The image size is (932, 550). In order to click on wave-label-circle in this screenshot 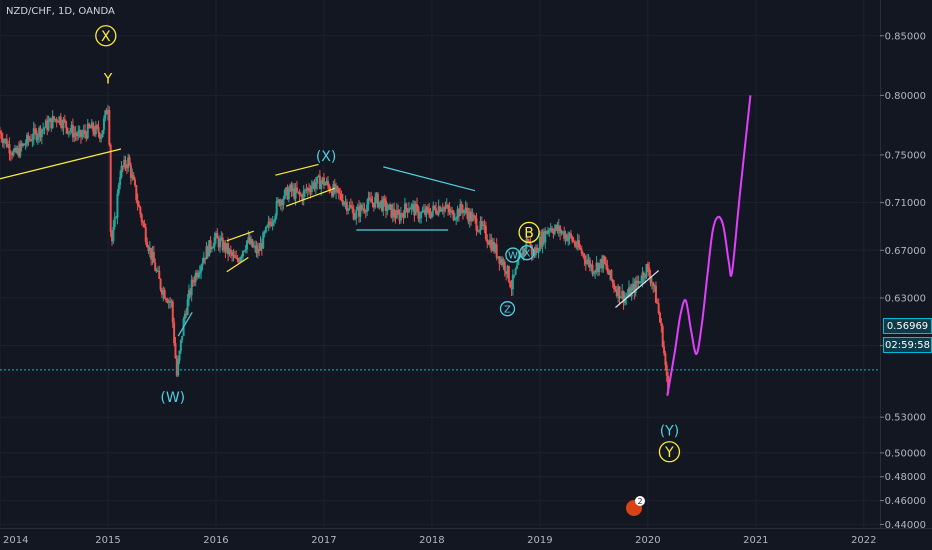, I will do `click(507, 309)`.